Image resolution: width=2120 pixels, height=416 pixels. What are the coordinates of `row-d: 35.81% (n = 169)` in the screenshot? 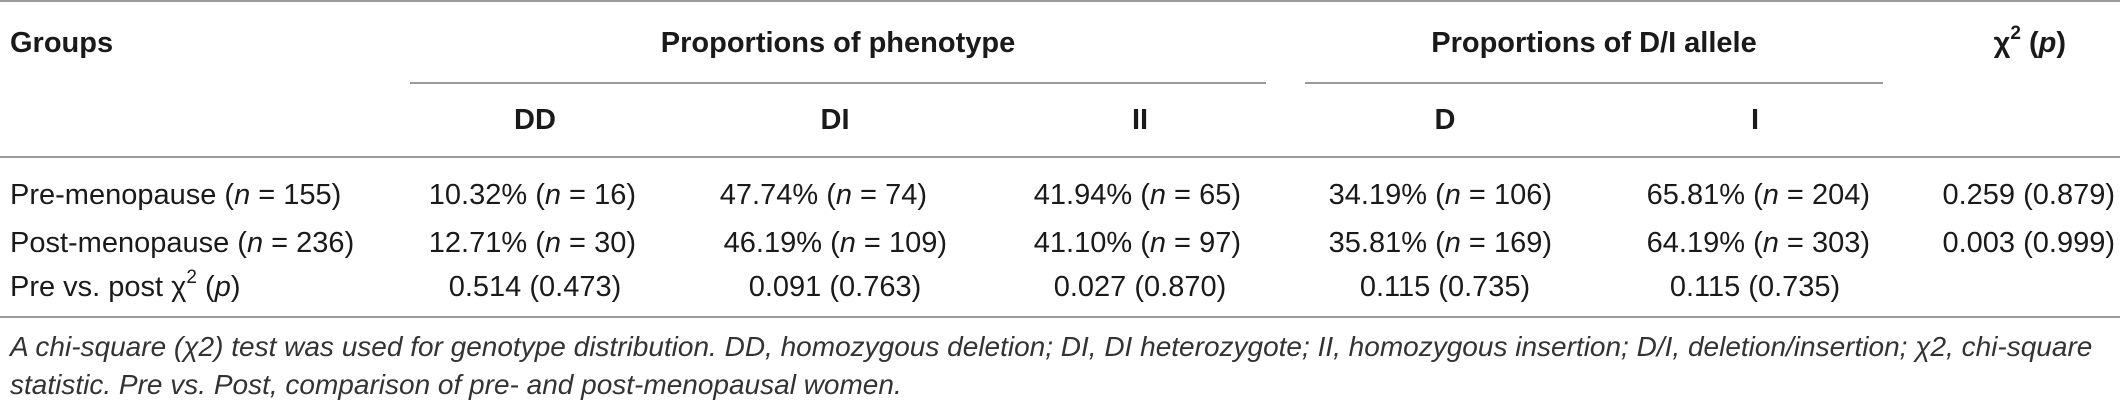 It's located at (1440, 243).